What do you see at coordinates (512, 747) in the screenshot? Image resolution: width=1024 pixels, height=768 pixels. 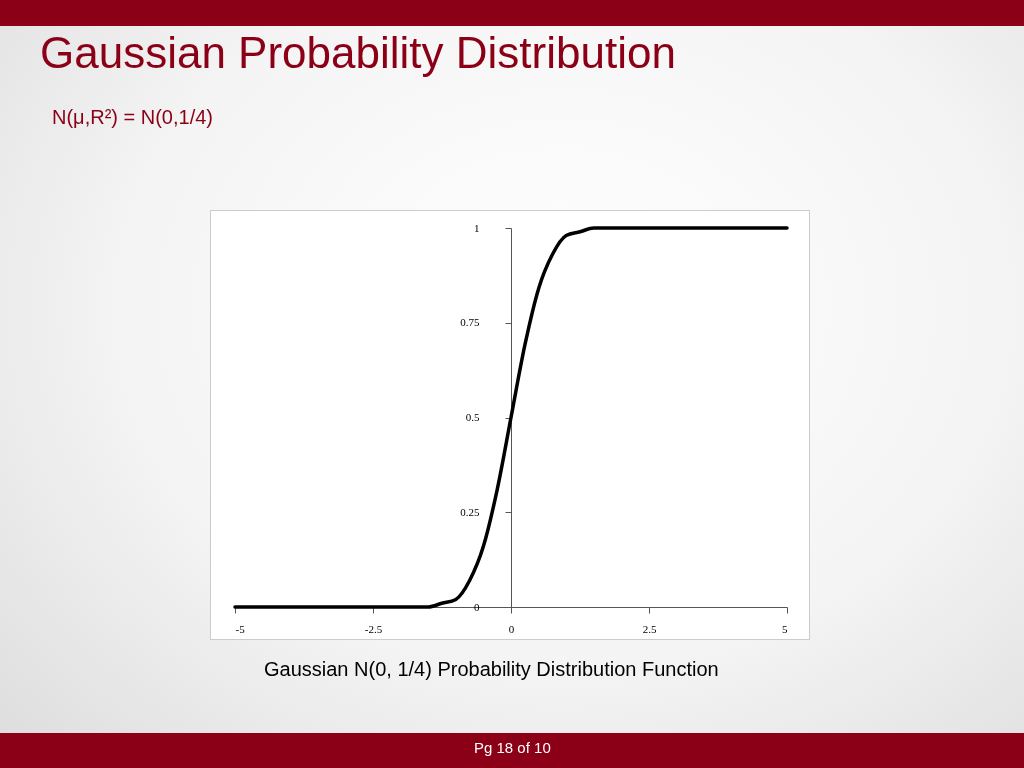 I see `text: Pg 18 of 10` at bounding box center [512, 747].